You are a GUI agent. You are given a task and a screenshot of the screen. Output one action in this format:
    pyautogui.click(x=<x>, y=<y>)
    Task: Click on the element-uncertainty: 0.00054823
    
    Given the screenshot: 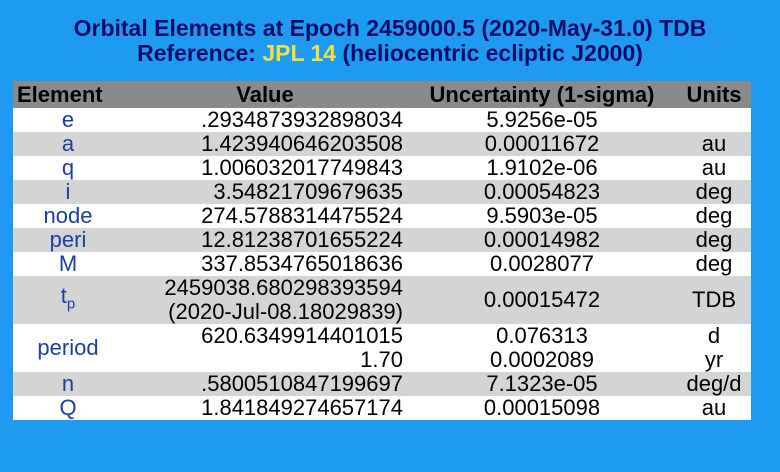 What is the action you would take?
    pyautogui.click(x=542, y=192)
    